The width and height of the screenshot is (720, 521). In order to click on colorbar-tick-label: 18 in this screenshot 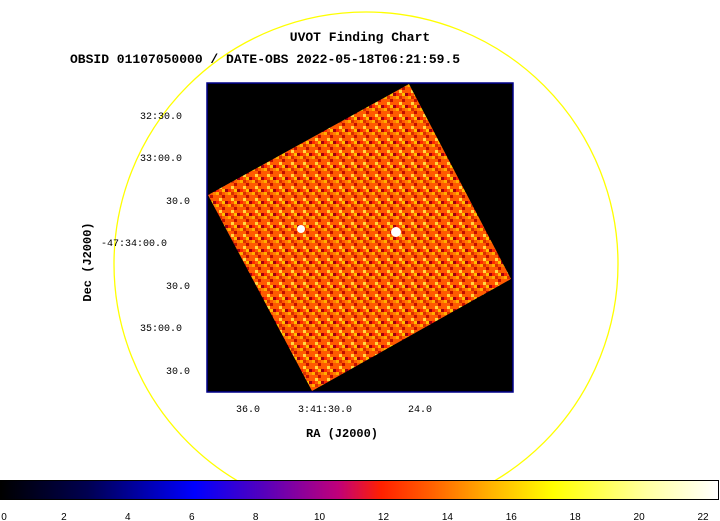, I will do `click(575, 516)`.